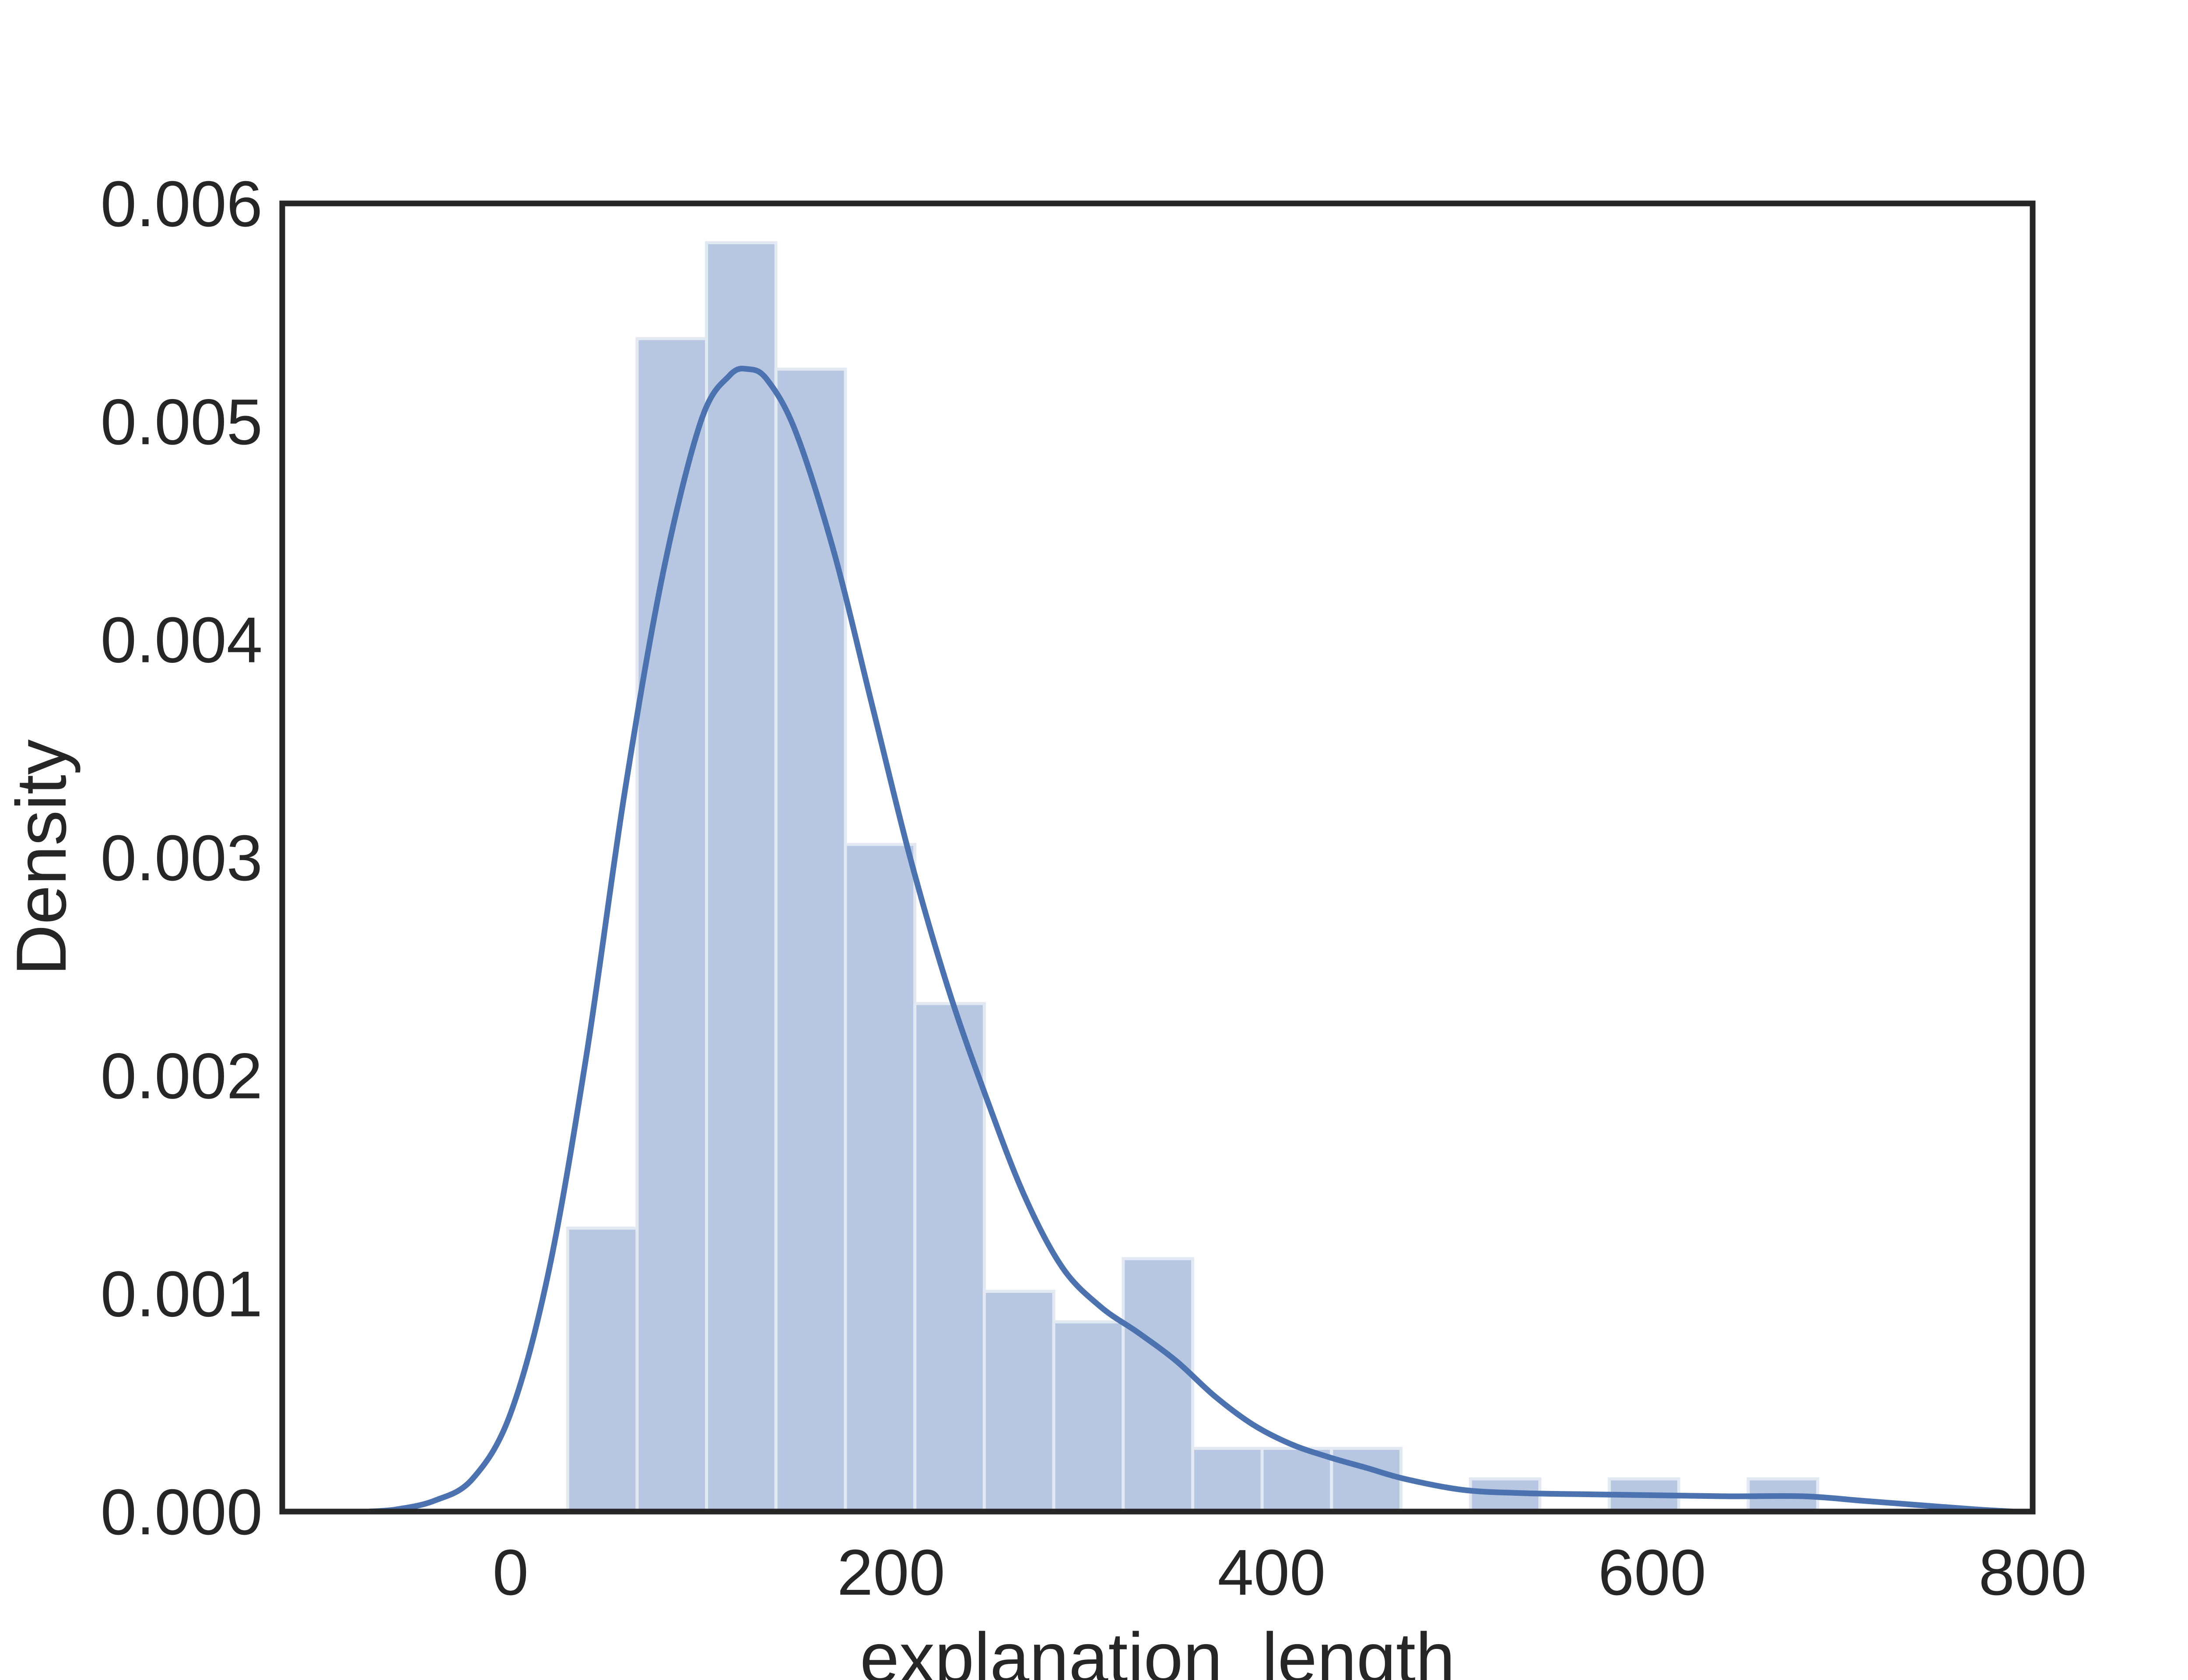  What do you see at coordinates (41, 857) in the screenshot?
I see `y-axis-label: Density` at bounding box center [41, 857].